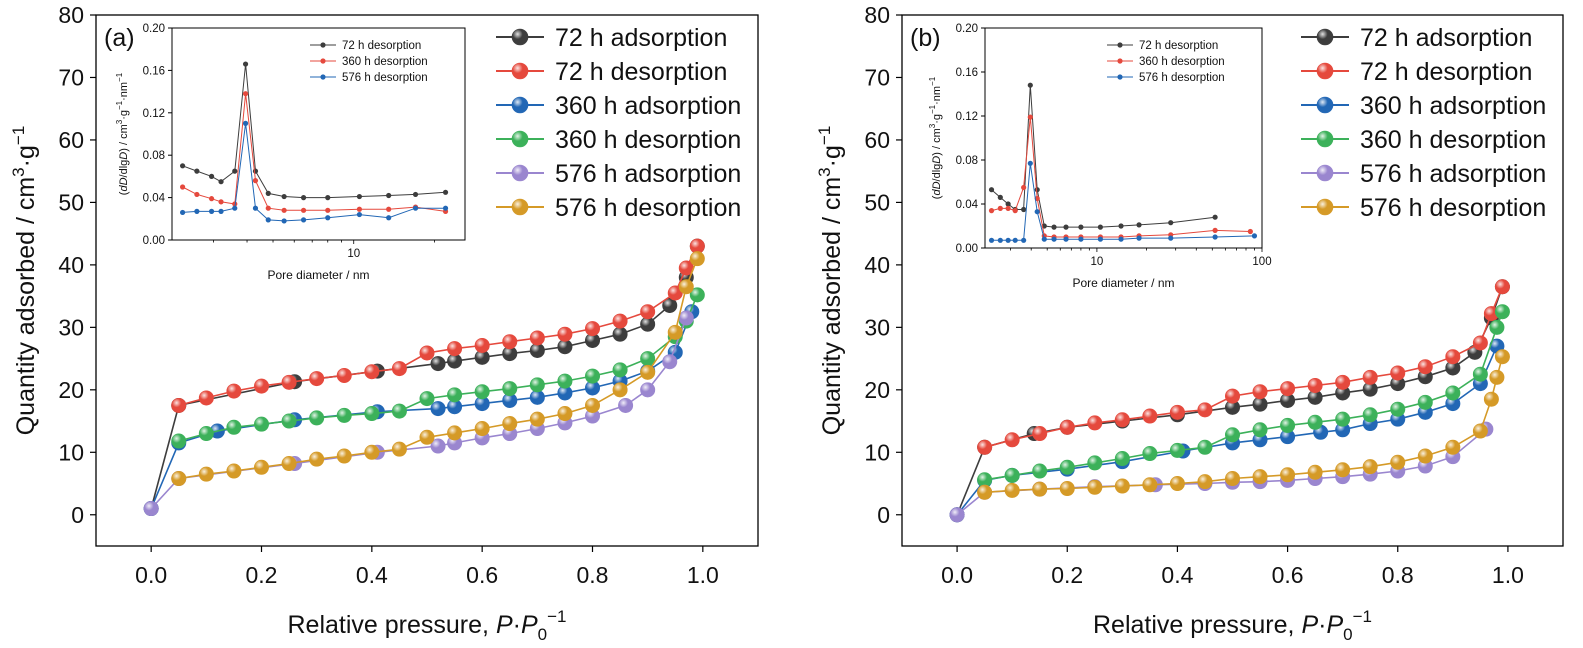  Describe the element at coordinates (318, 275) in the screenshot. I see `inset-x-axis-label: Pore diameter / nm` at that location.